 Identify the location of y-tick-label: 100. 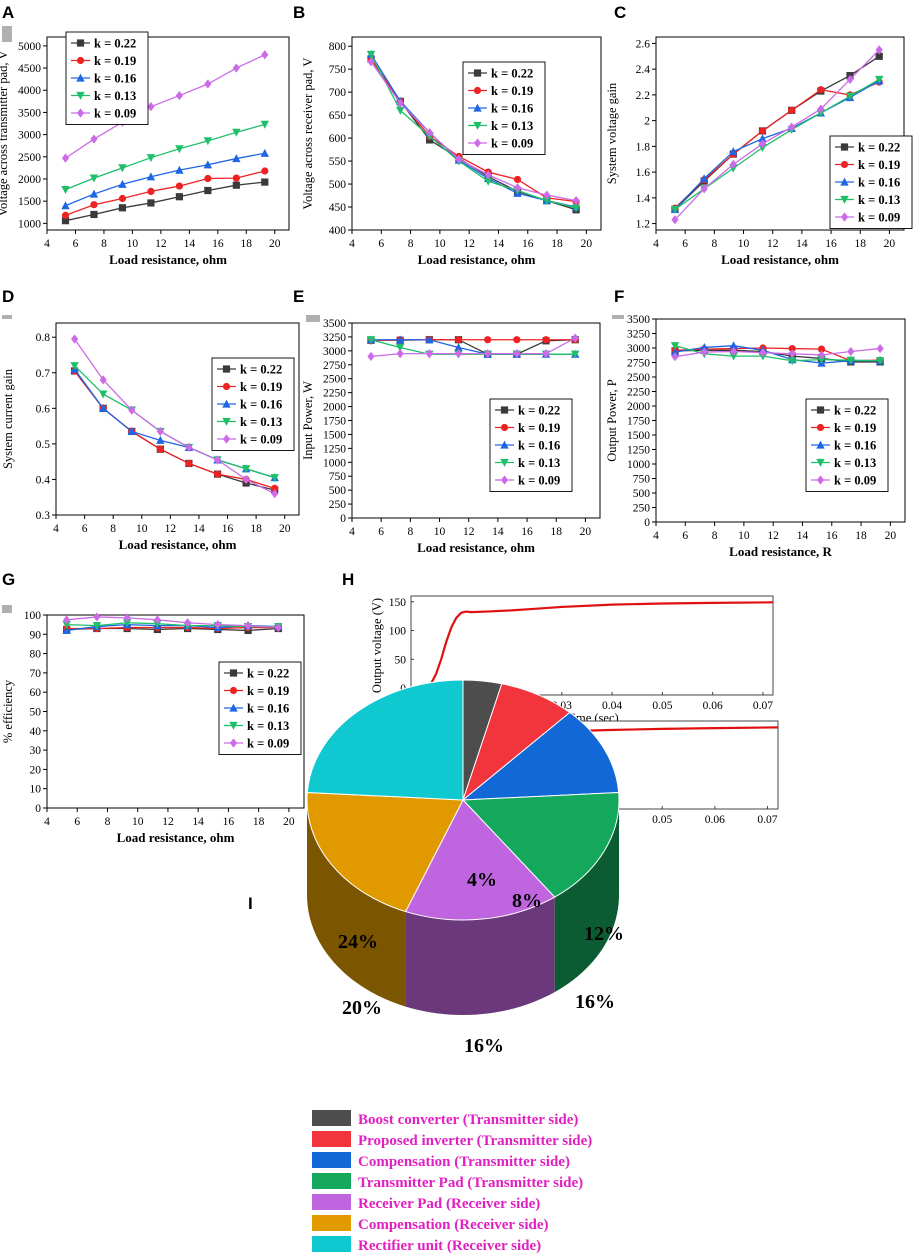
(398, 632).